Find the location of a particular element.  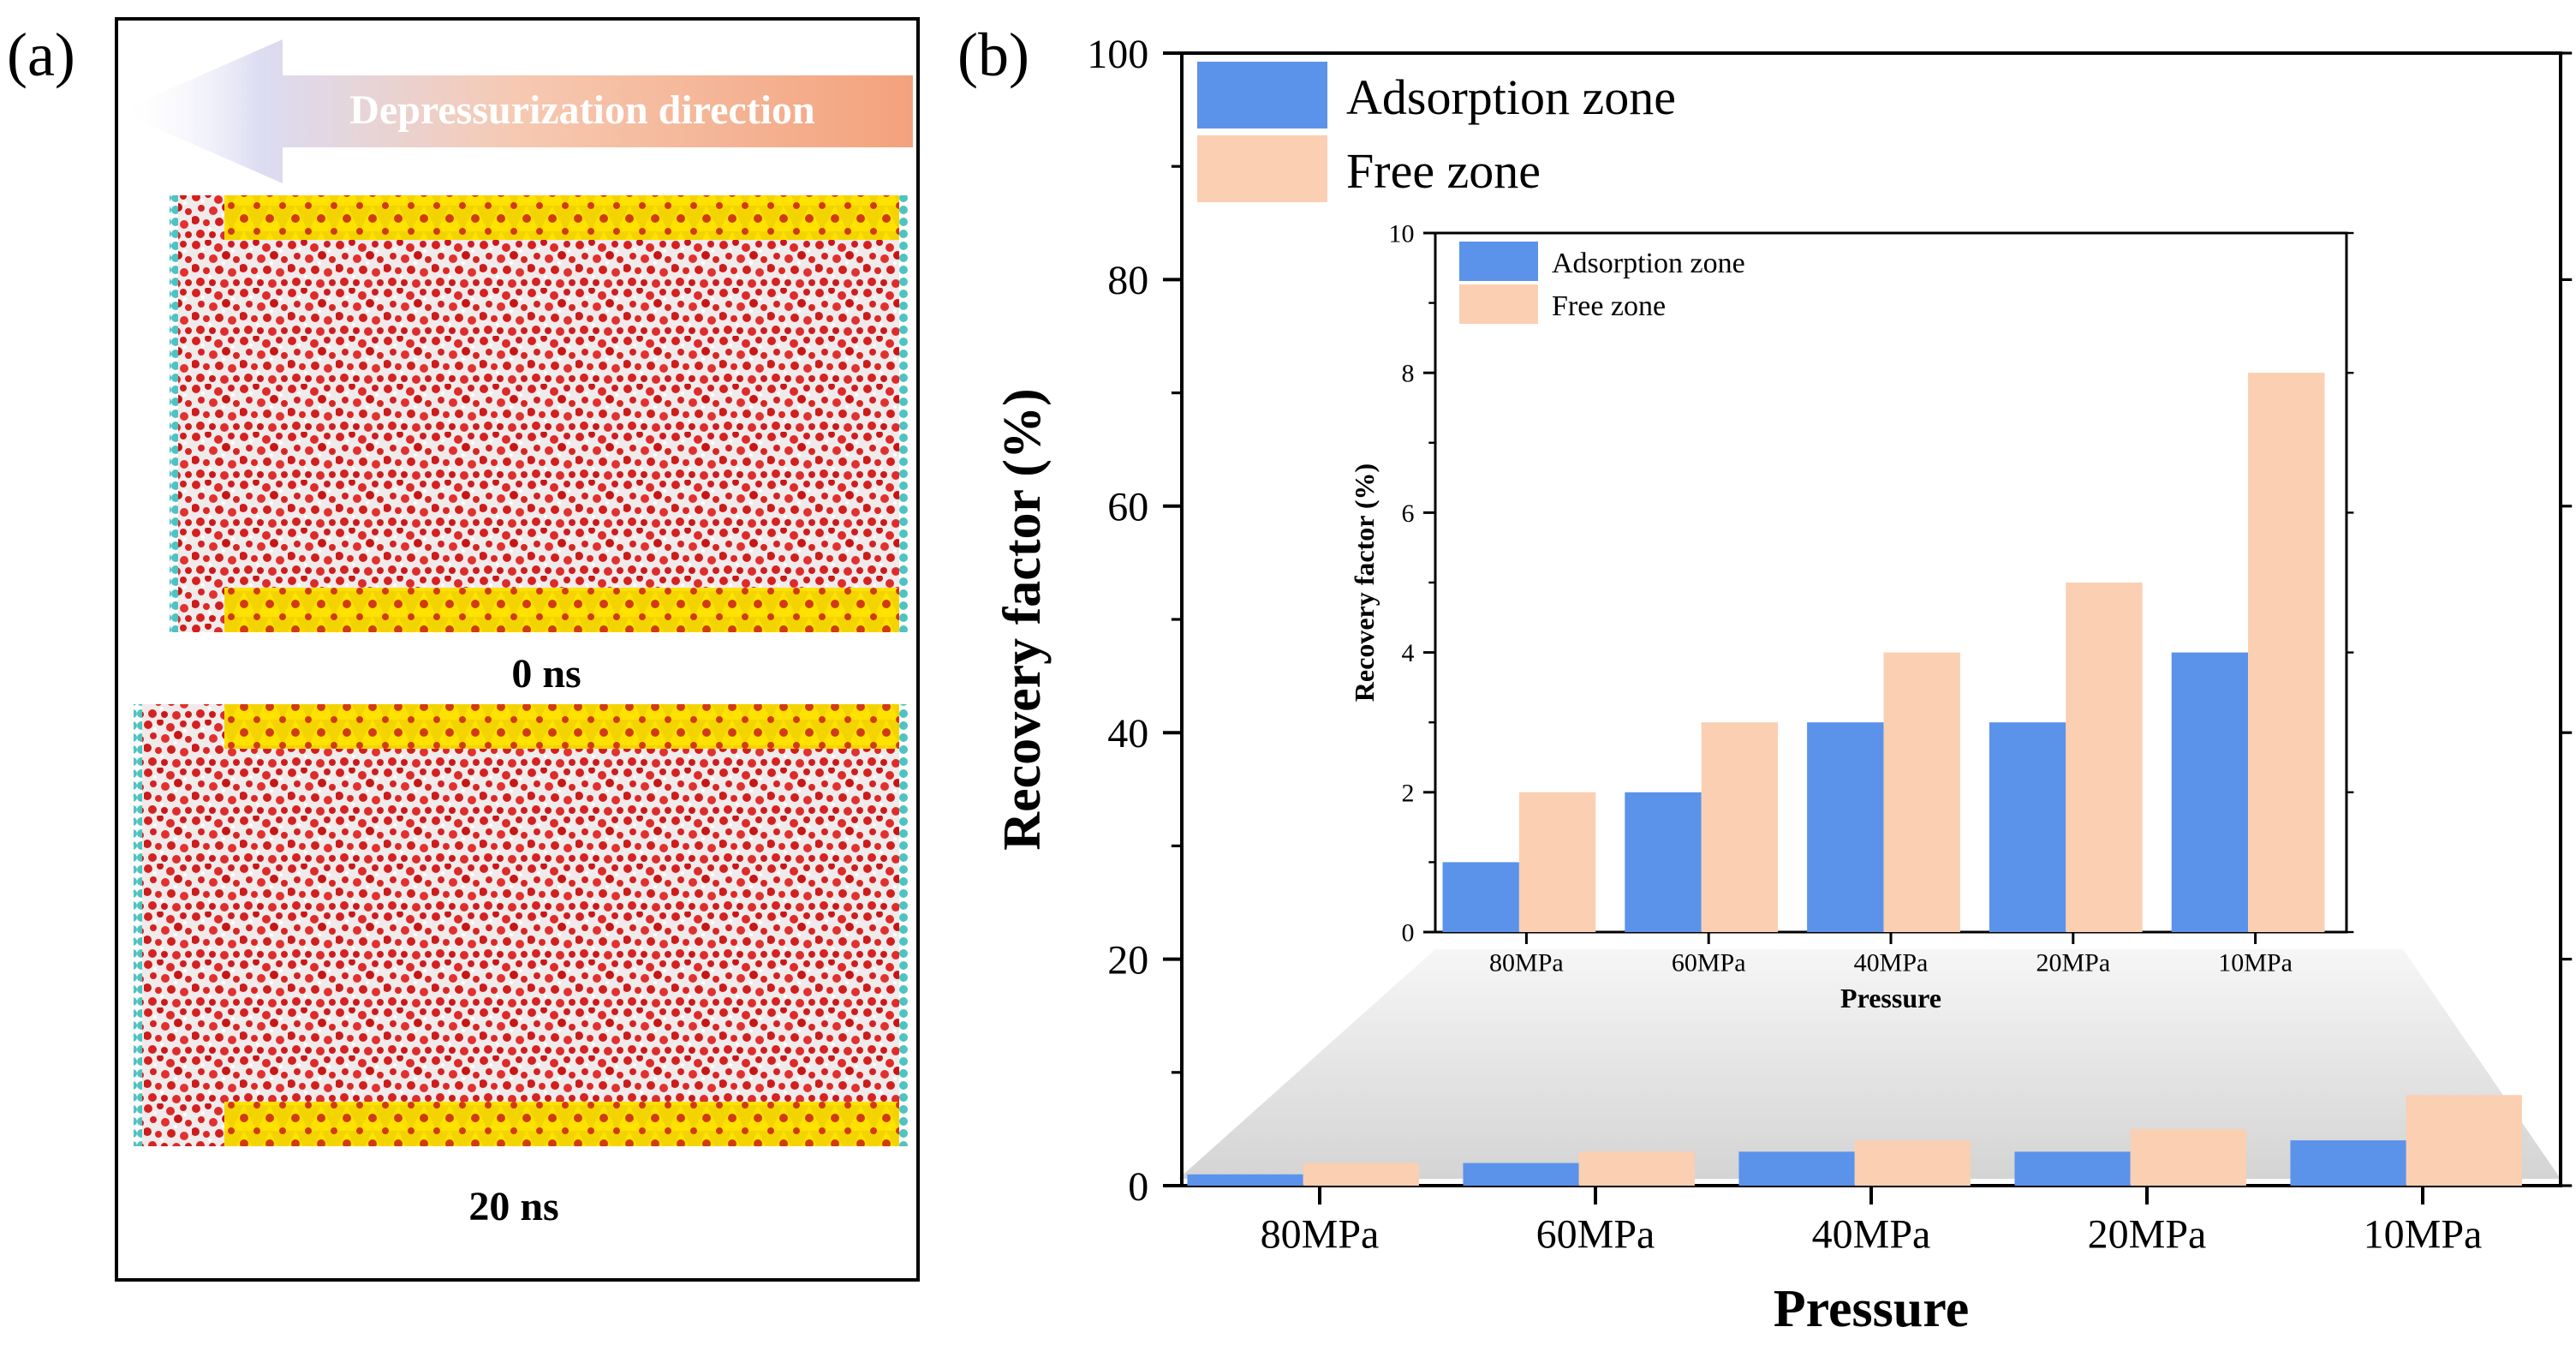

depressurization-arrow: Depressurization direction is located at coordinates (515, 111).